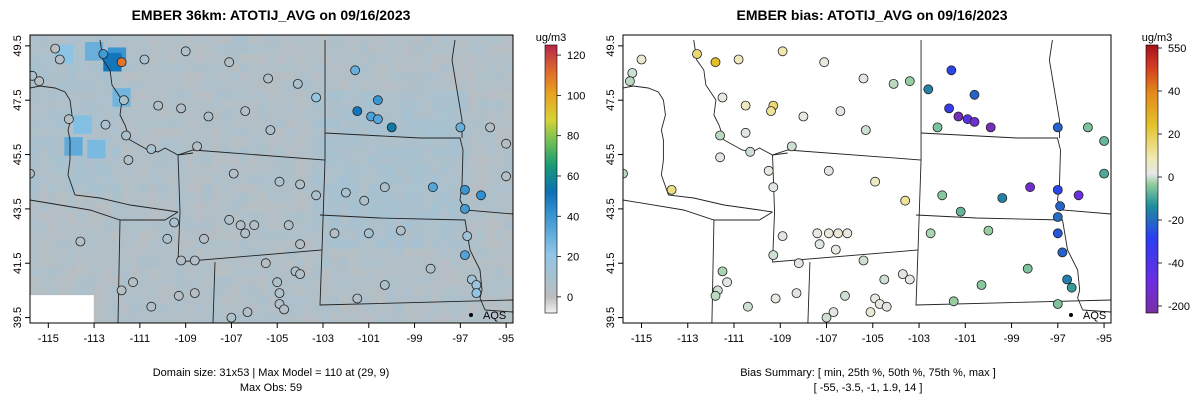 The image size is (1200, 409). What do you see at coordinates (611, 263) in the screenshot?
I see `y-tick-label: 41.5` at bounding box center [611, 263].